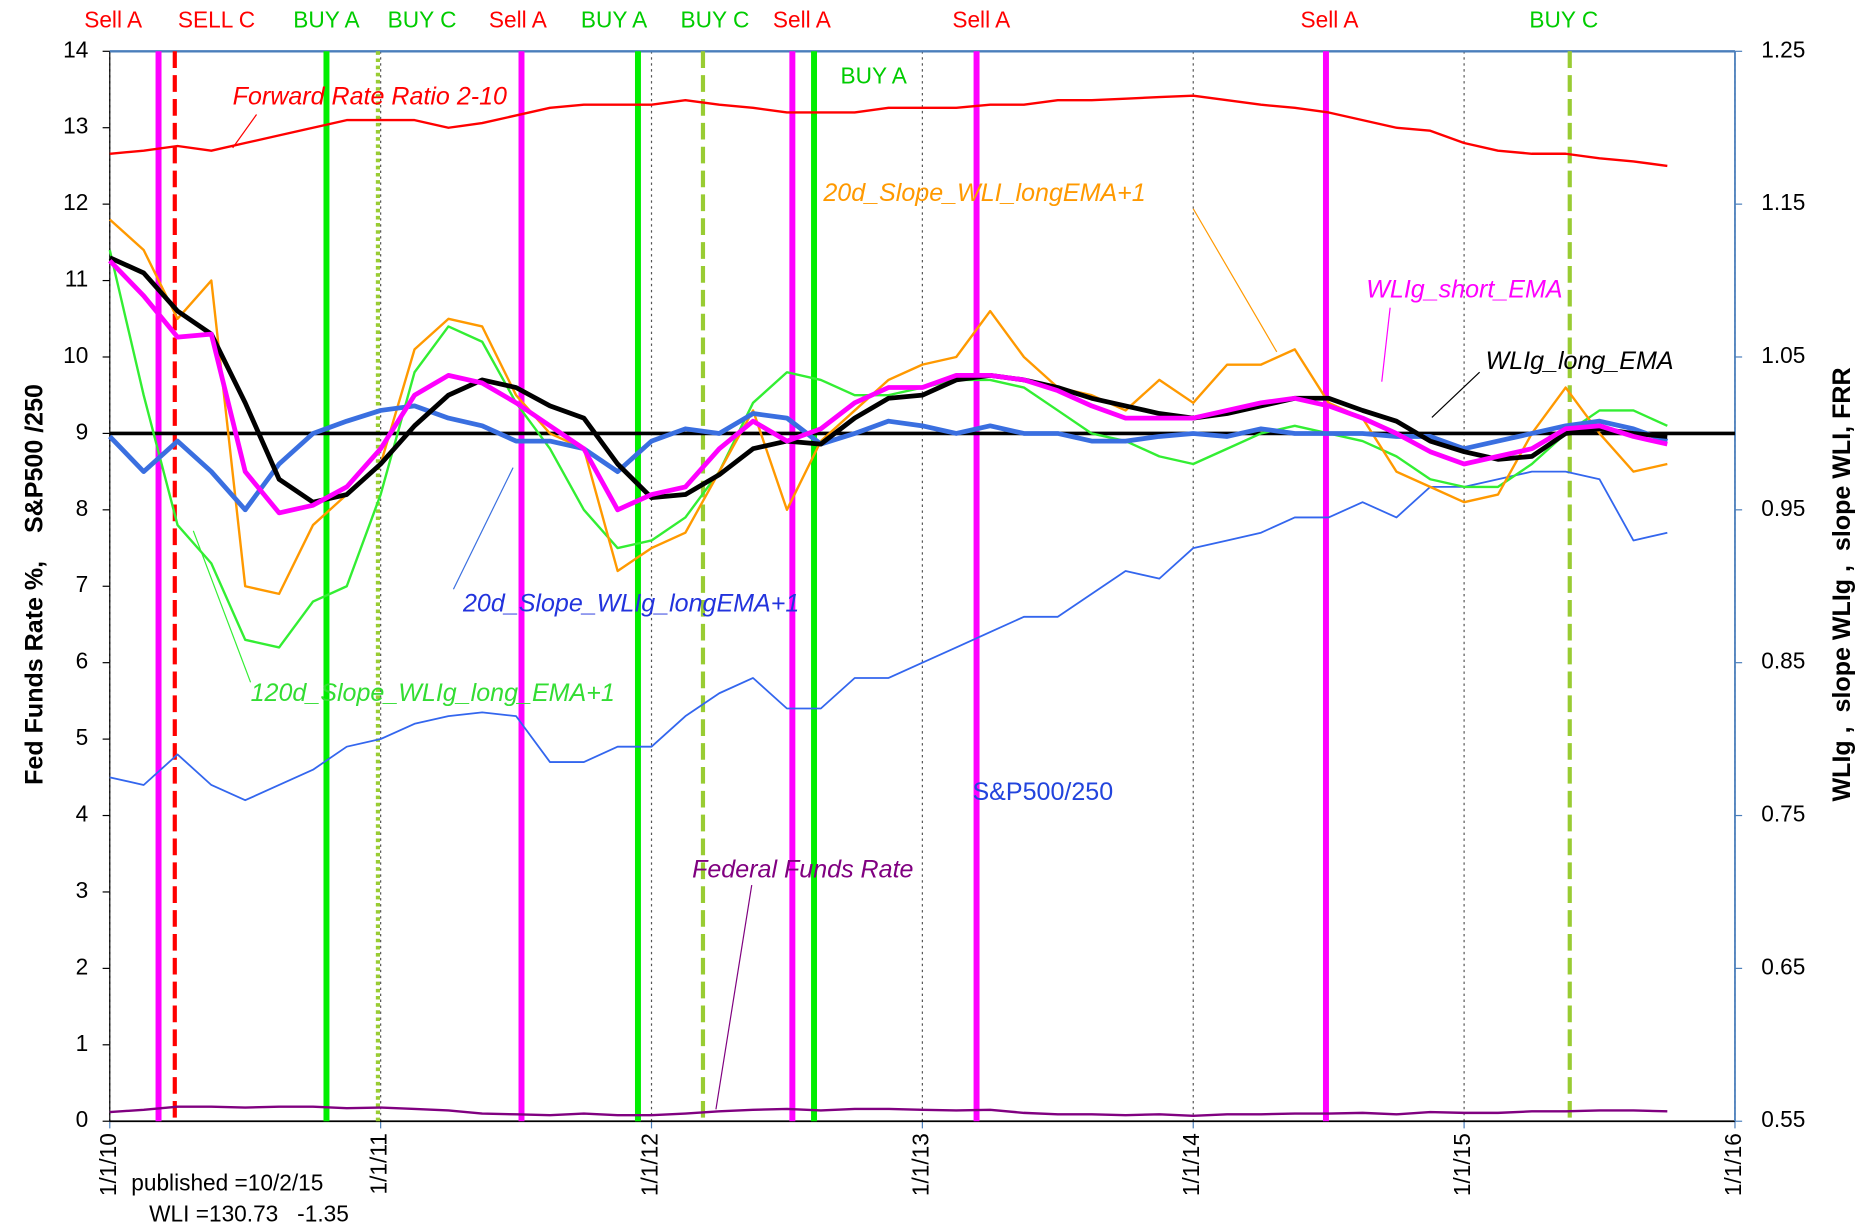  What do you see at coordinates (1462, 1164) in the screenshot?
I see `x-tick-label: 1/1/15` at bounding box center [1462, 1164].